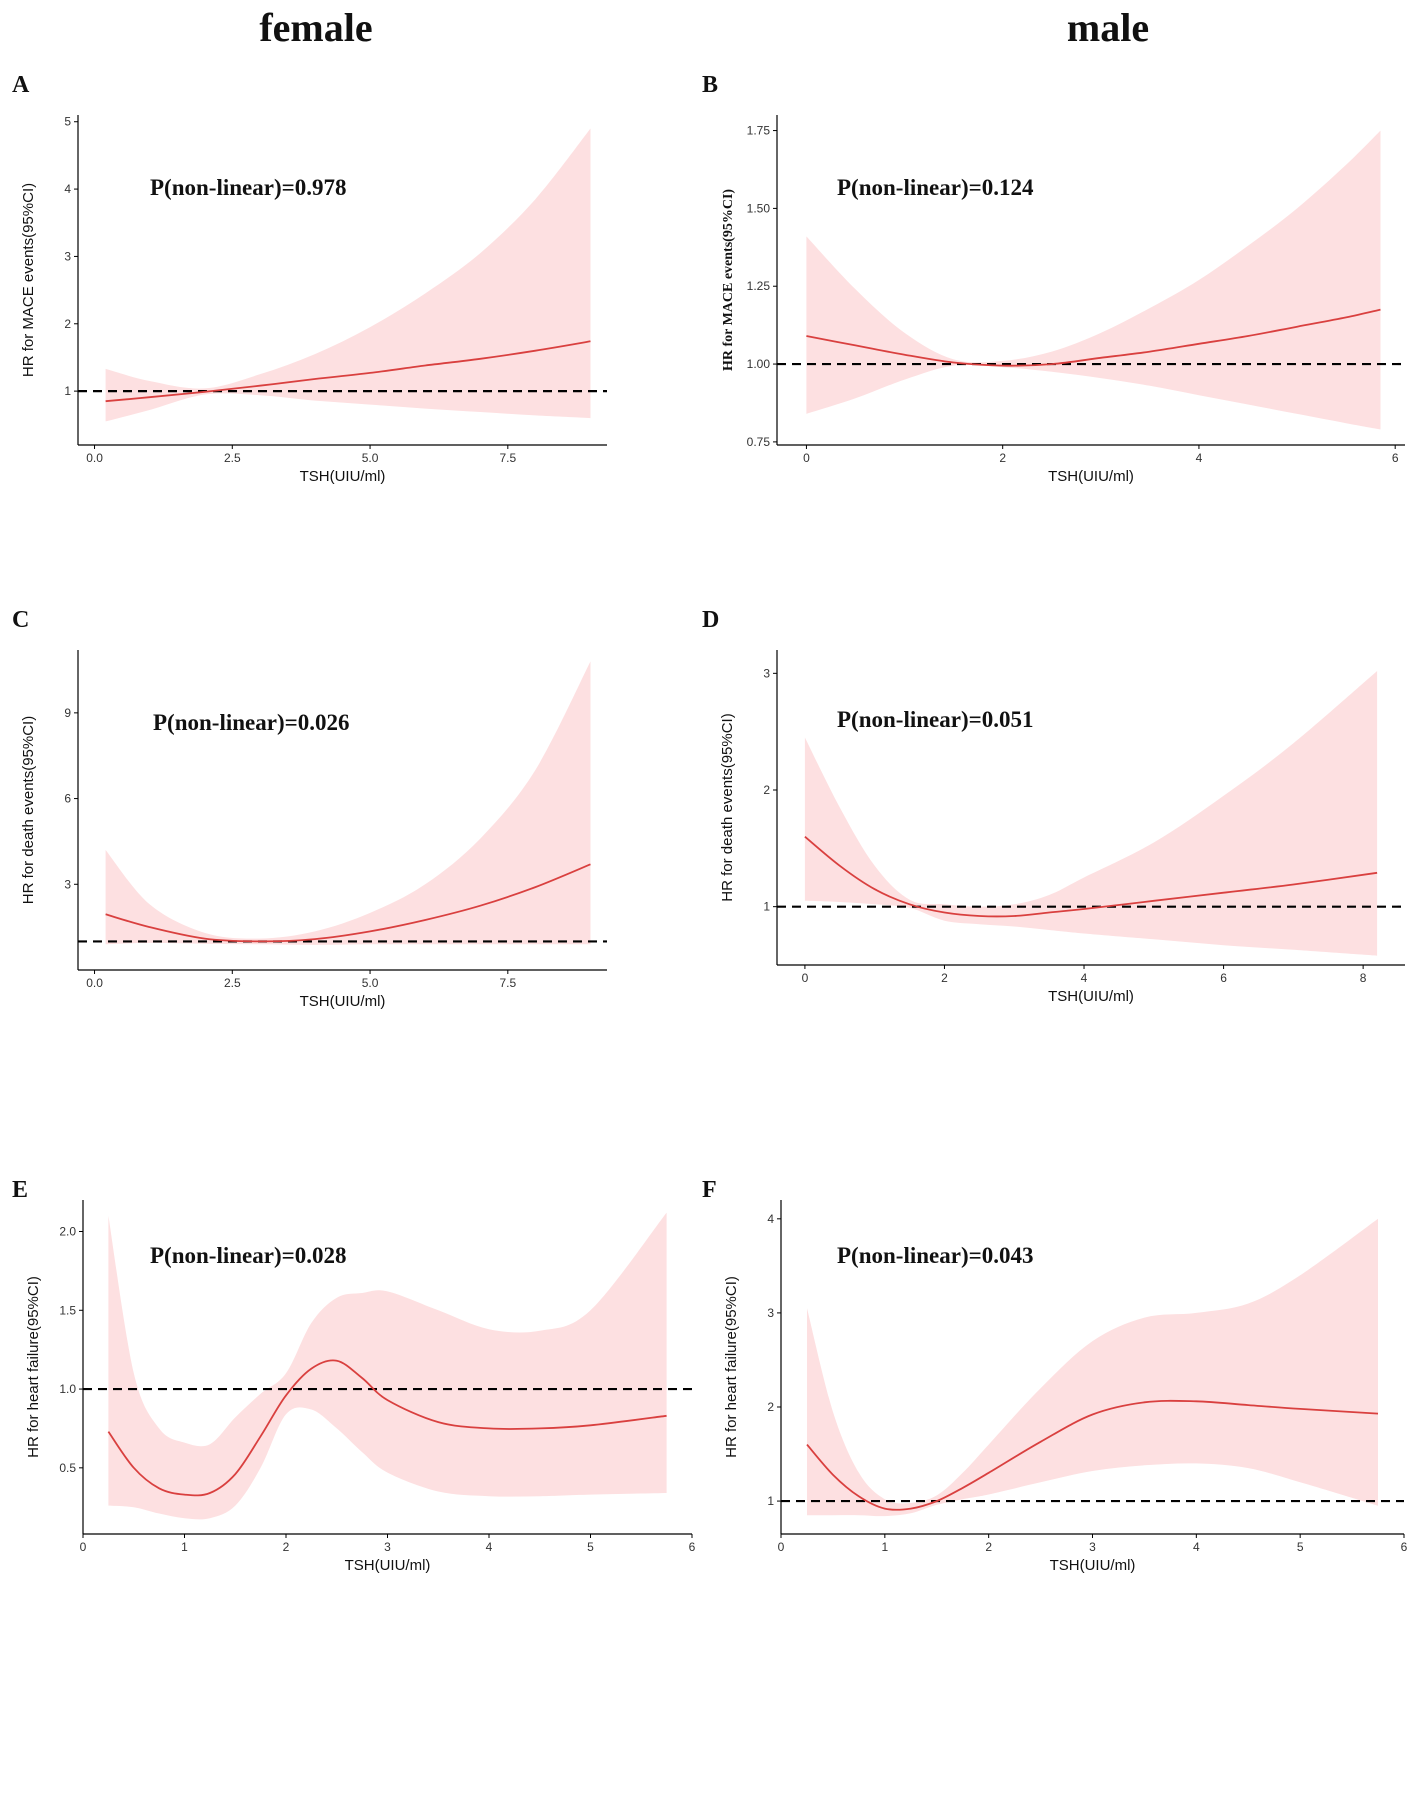  I want to click on ci-band-b, so click(1093, 280).